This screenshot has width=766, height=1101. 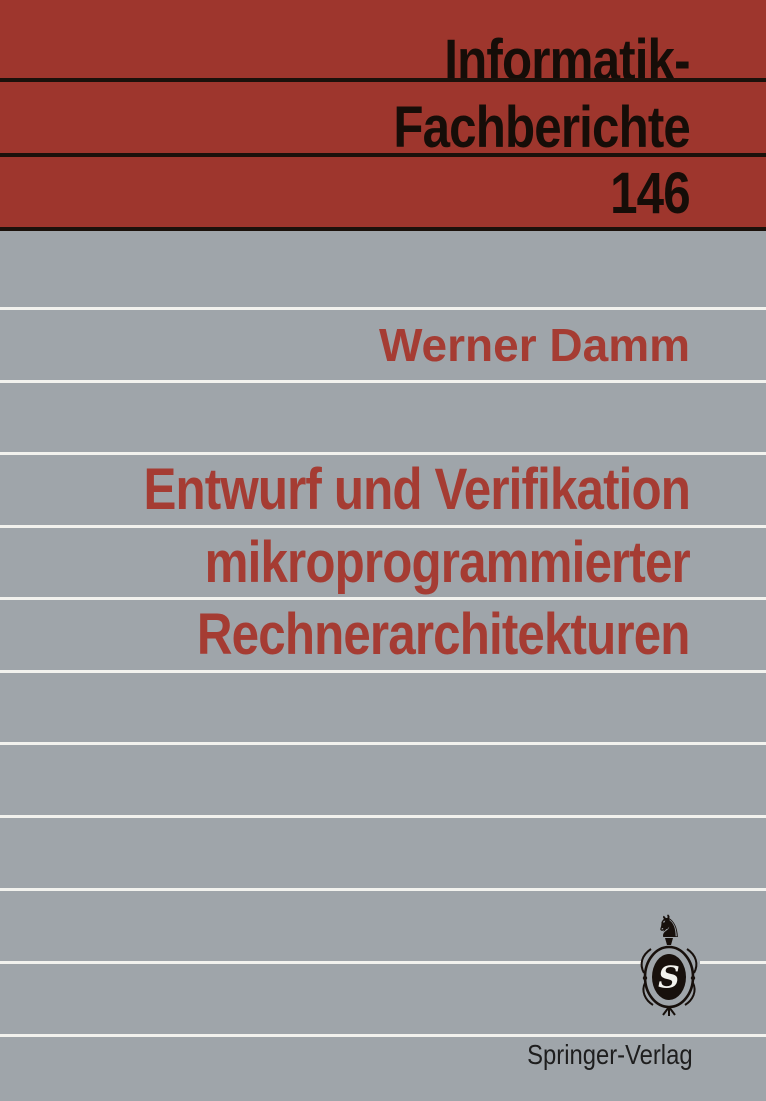 I want to click on title-band-1: Entwurf und Verifikation, so click(x=383, y=490).